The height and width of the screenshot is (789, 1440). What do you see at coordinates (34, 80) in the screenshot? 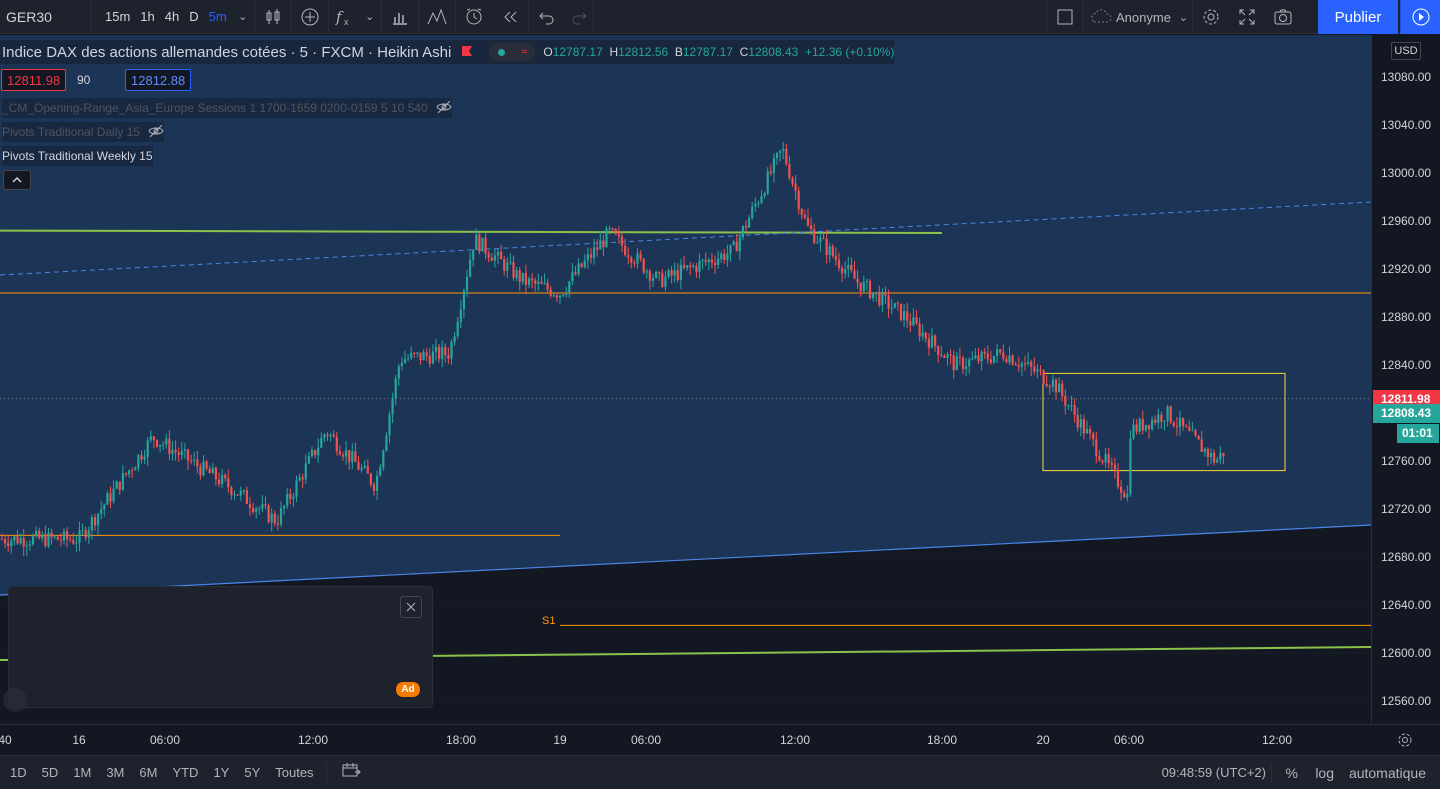
I see `sell-price-button: 12811.98` at bounding box center [34, 80].